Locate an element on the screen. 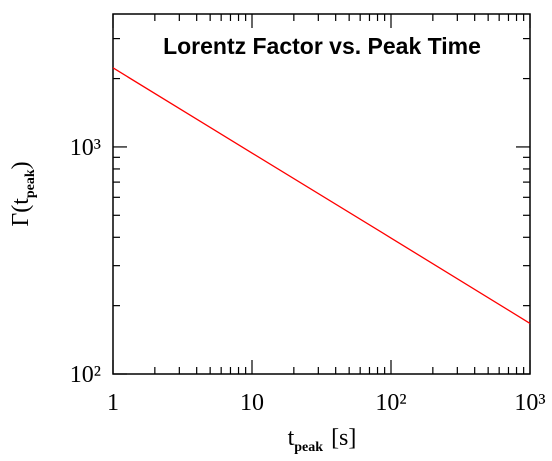 This screenshot has width=552, height=461. y-axis-label: Γ(tpeak) is located at coordinates (23, 193).